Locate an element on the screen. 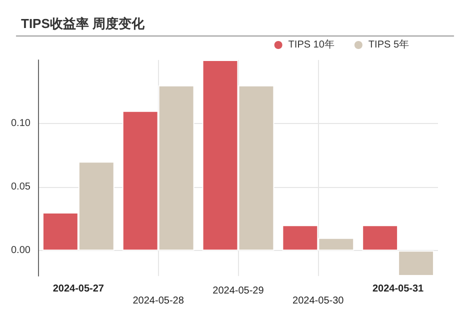  legend-label: TIPS 10年 is located at coordinates (311, 44).